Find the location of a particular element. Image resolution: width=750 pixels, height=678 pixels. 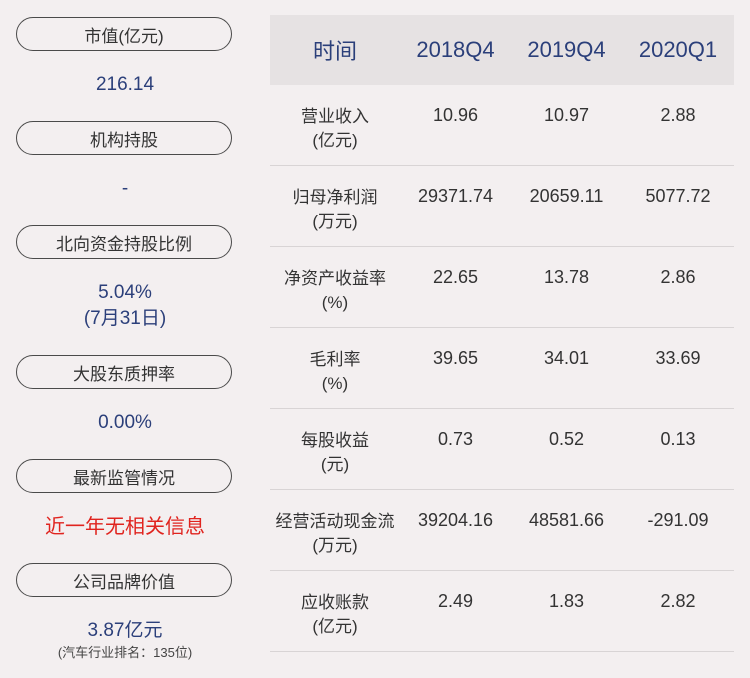

table-row: 归母净利润 (万元) 29371.74 20659.11 5077.72 is located at coordinates (502, 206).